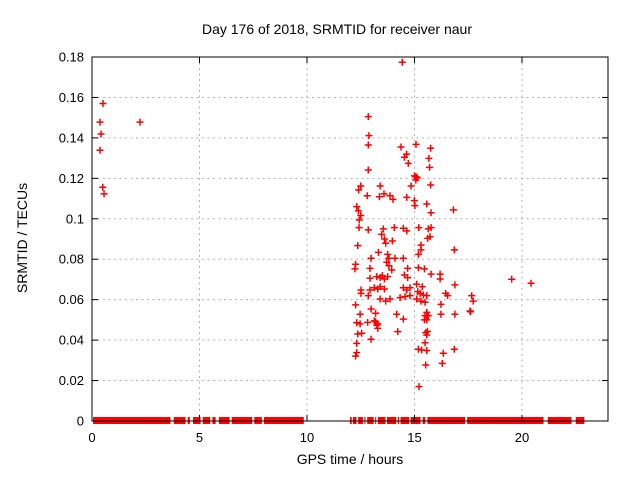 Image resolution: width=640 pixels, height=480 pixels. Describe the element at coordinates (71, 380) in the screenshot. I see `y-tick-label: 0.02` at that location.